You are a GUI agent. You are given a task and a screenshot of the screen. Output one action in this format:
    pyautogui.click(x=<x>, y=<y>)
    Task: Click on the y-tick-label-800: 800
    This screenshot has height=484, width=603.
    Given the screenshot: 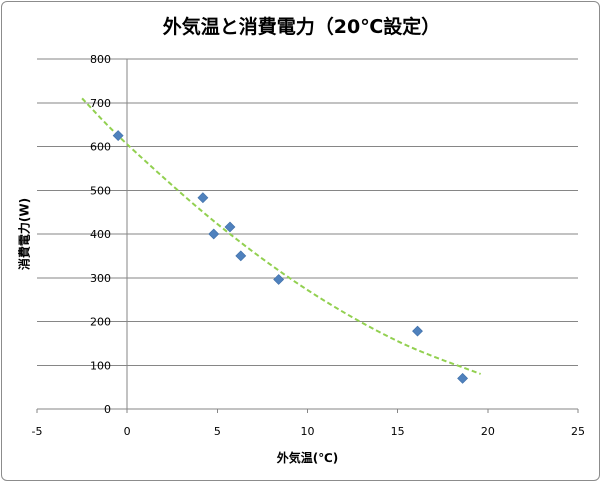 What is the action you would take?
    pyautogui.click(x=100, y=59)
    